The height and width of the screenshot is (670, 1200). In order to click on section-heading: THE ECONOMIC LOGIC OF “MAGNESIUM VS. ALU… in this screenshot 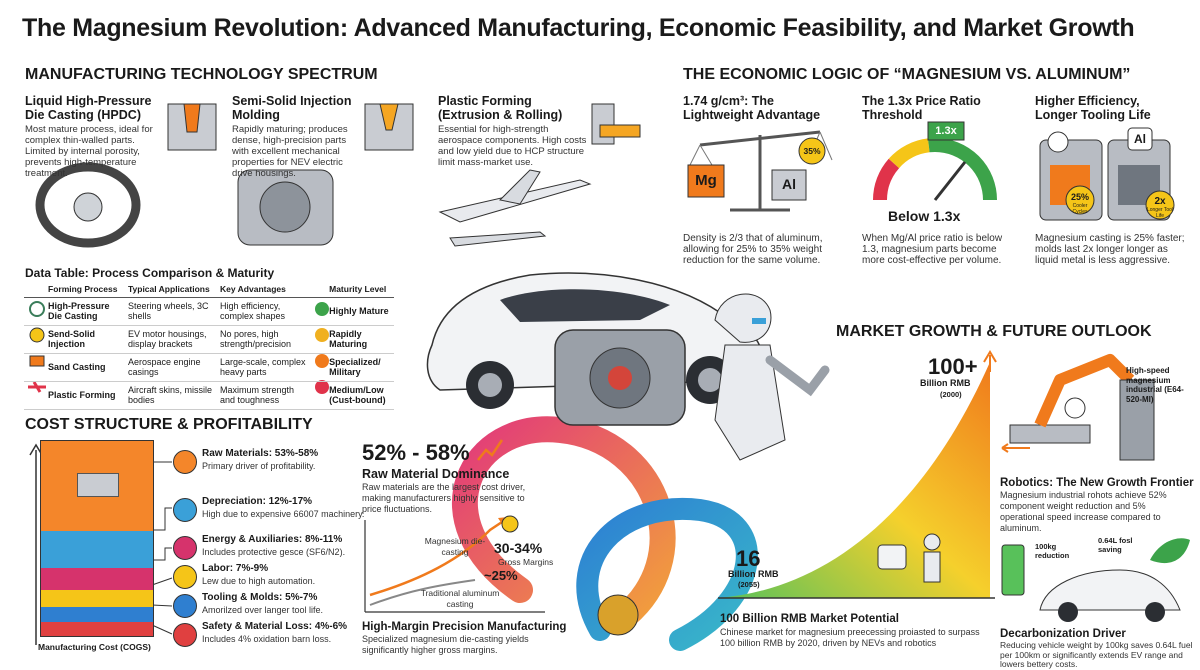, I will do `click(907, 74)`.